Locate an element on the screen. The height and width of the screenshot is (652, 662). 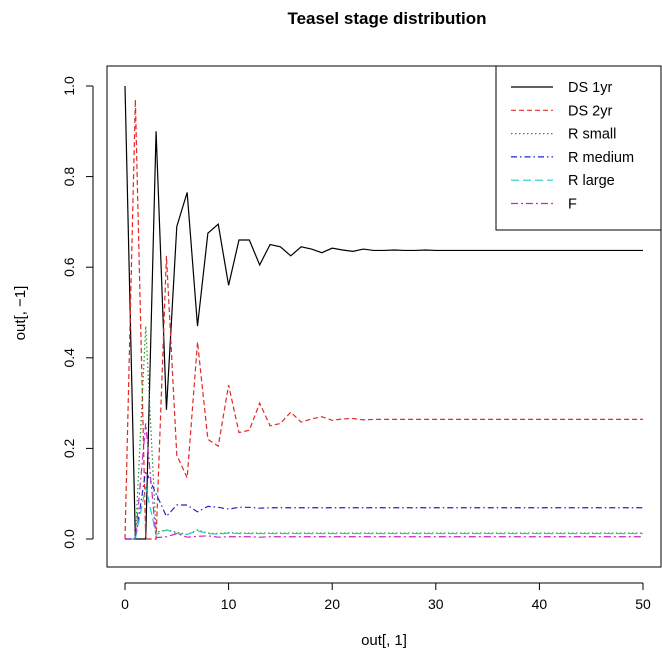
x-tick-label: 20 is located at coordinates (332, 604).